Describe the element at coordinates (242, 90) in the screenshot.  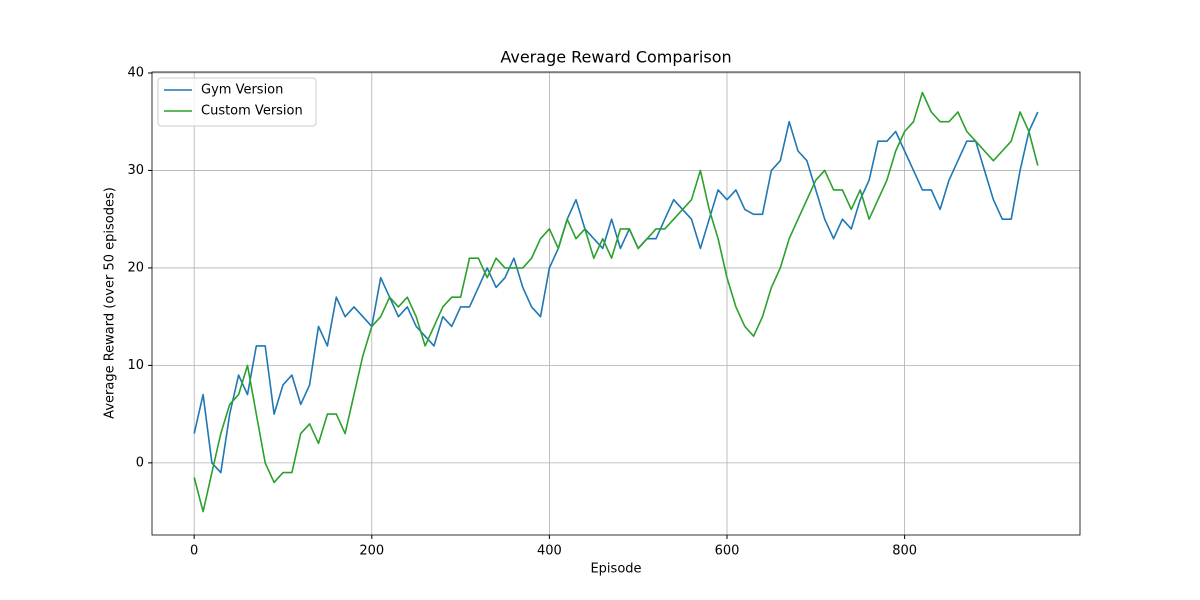
I see `legend-label: Gym Version` at that location.